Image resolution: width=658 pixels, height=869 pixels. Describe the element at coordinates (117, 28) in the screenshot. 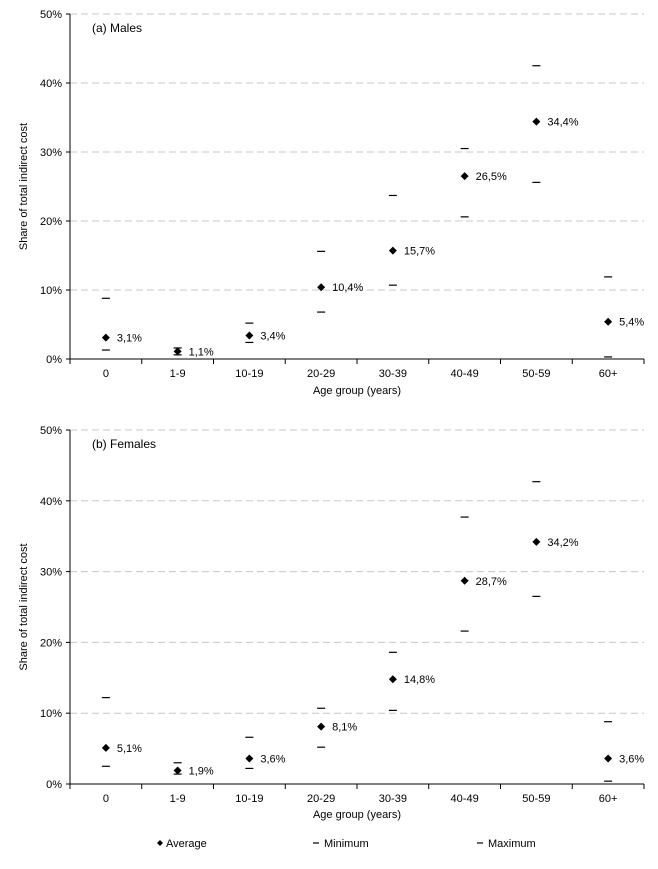

I see `panel-title: (a) Males` at that location.